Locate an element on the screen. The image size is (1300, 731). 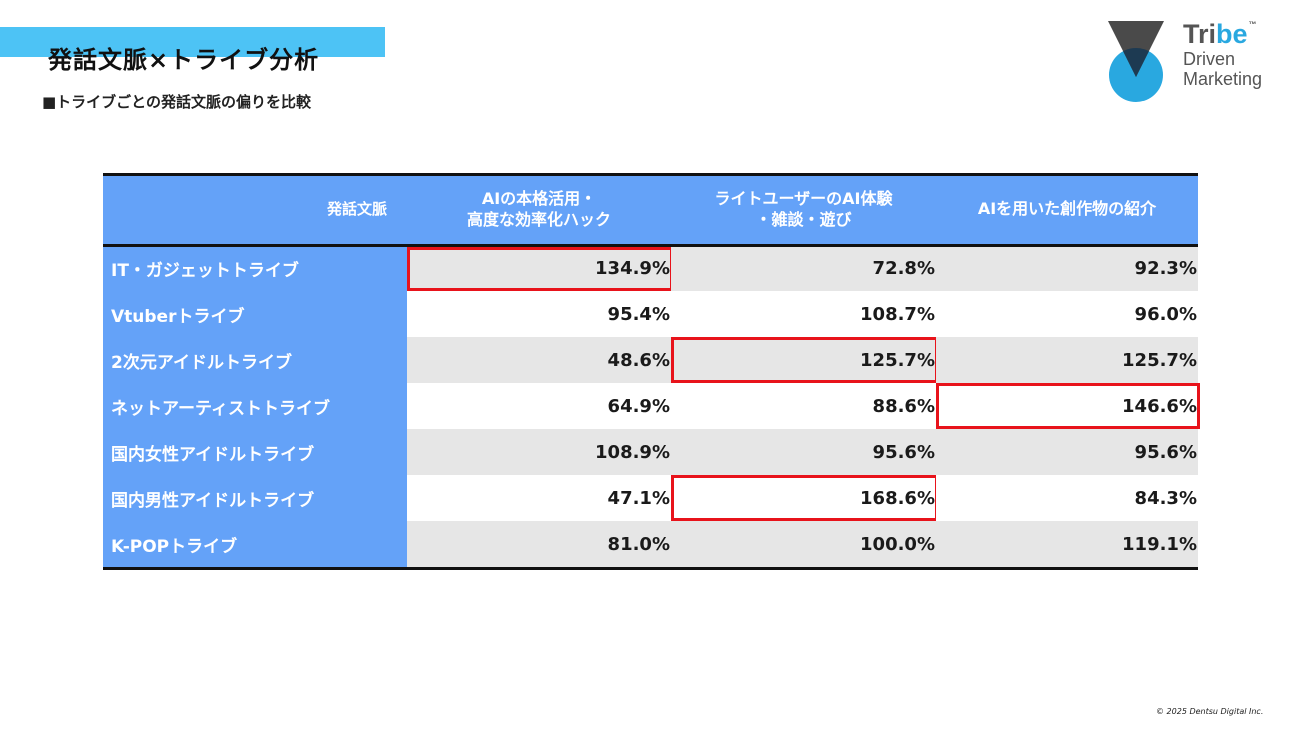
value-cell: 119.1% is located at coordinates (1067, 544).